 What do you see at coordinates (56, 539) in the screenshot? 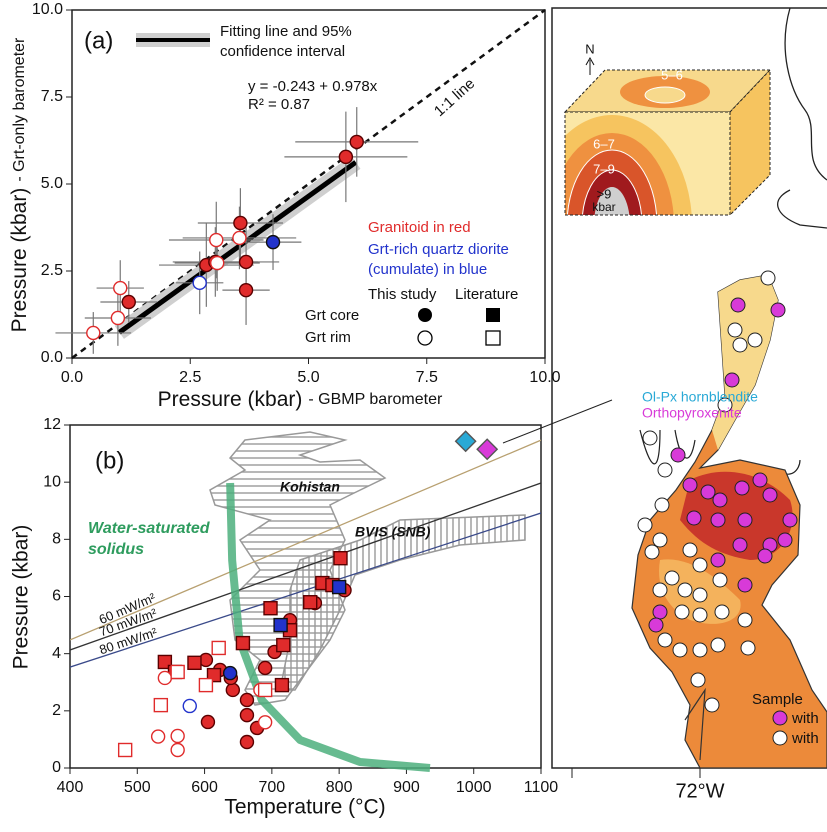
I see `y-tick-label: 8` at bounding box center [56, 539].